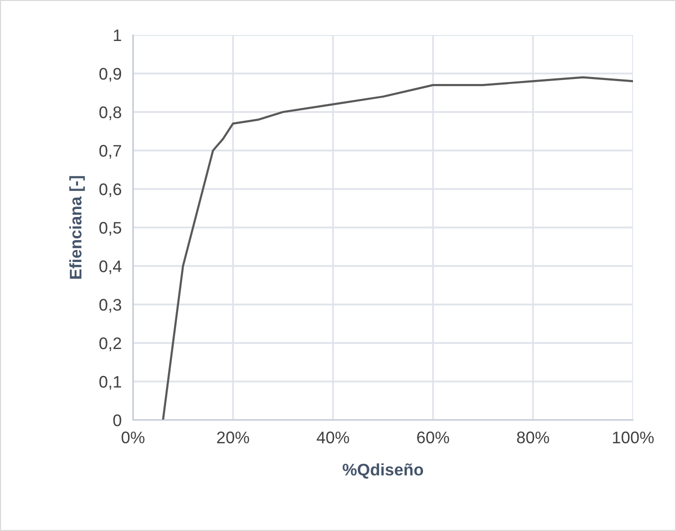  What do you see at coordinates (633, 438) in the screenshot?
I see `x-tick-label: 100%` at bounding box center [633, 438].